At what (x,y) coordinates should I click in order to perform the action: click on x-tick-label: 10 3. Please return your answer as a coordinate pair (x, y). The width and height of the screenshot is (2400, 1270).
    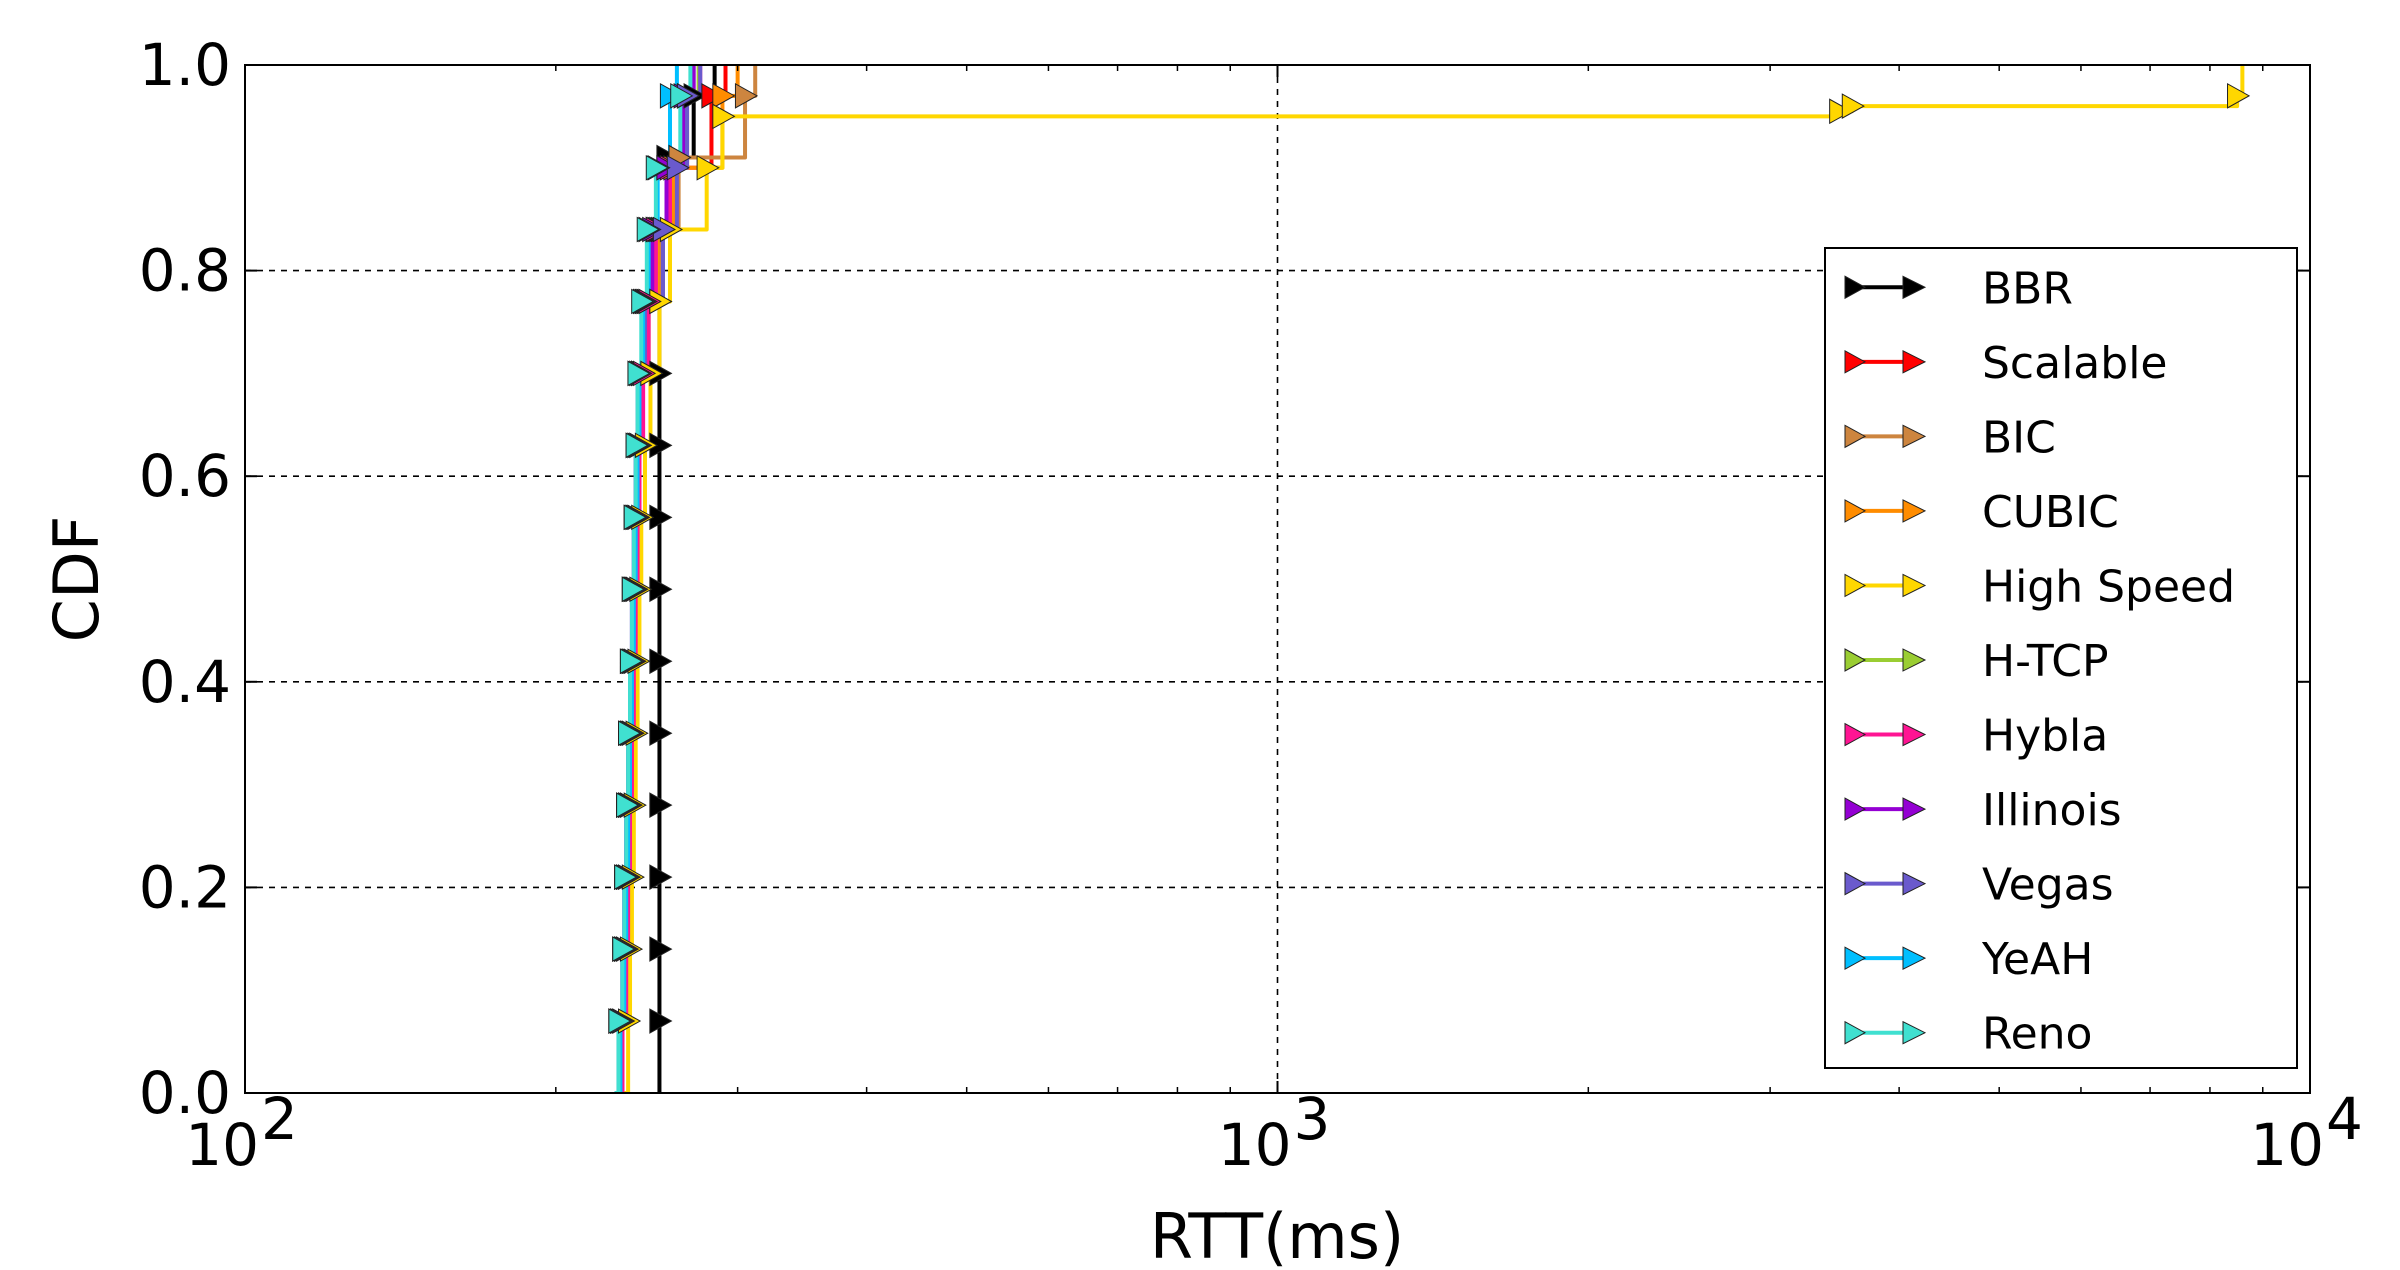
    Looking at the image, I should click on (1274, 1132).